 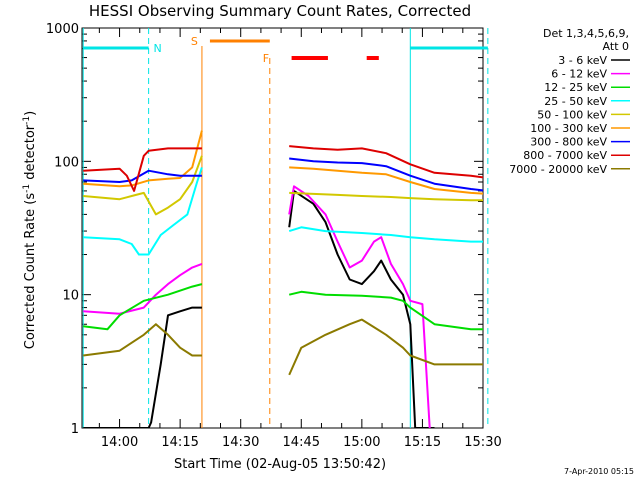 I want to click on y-axis-label-mid: detector, so click(x=30, y=154).